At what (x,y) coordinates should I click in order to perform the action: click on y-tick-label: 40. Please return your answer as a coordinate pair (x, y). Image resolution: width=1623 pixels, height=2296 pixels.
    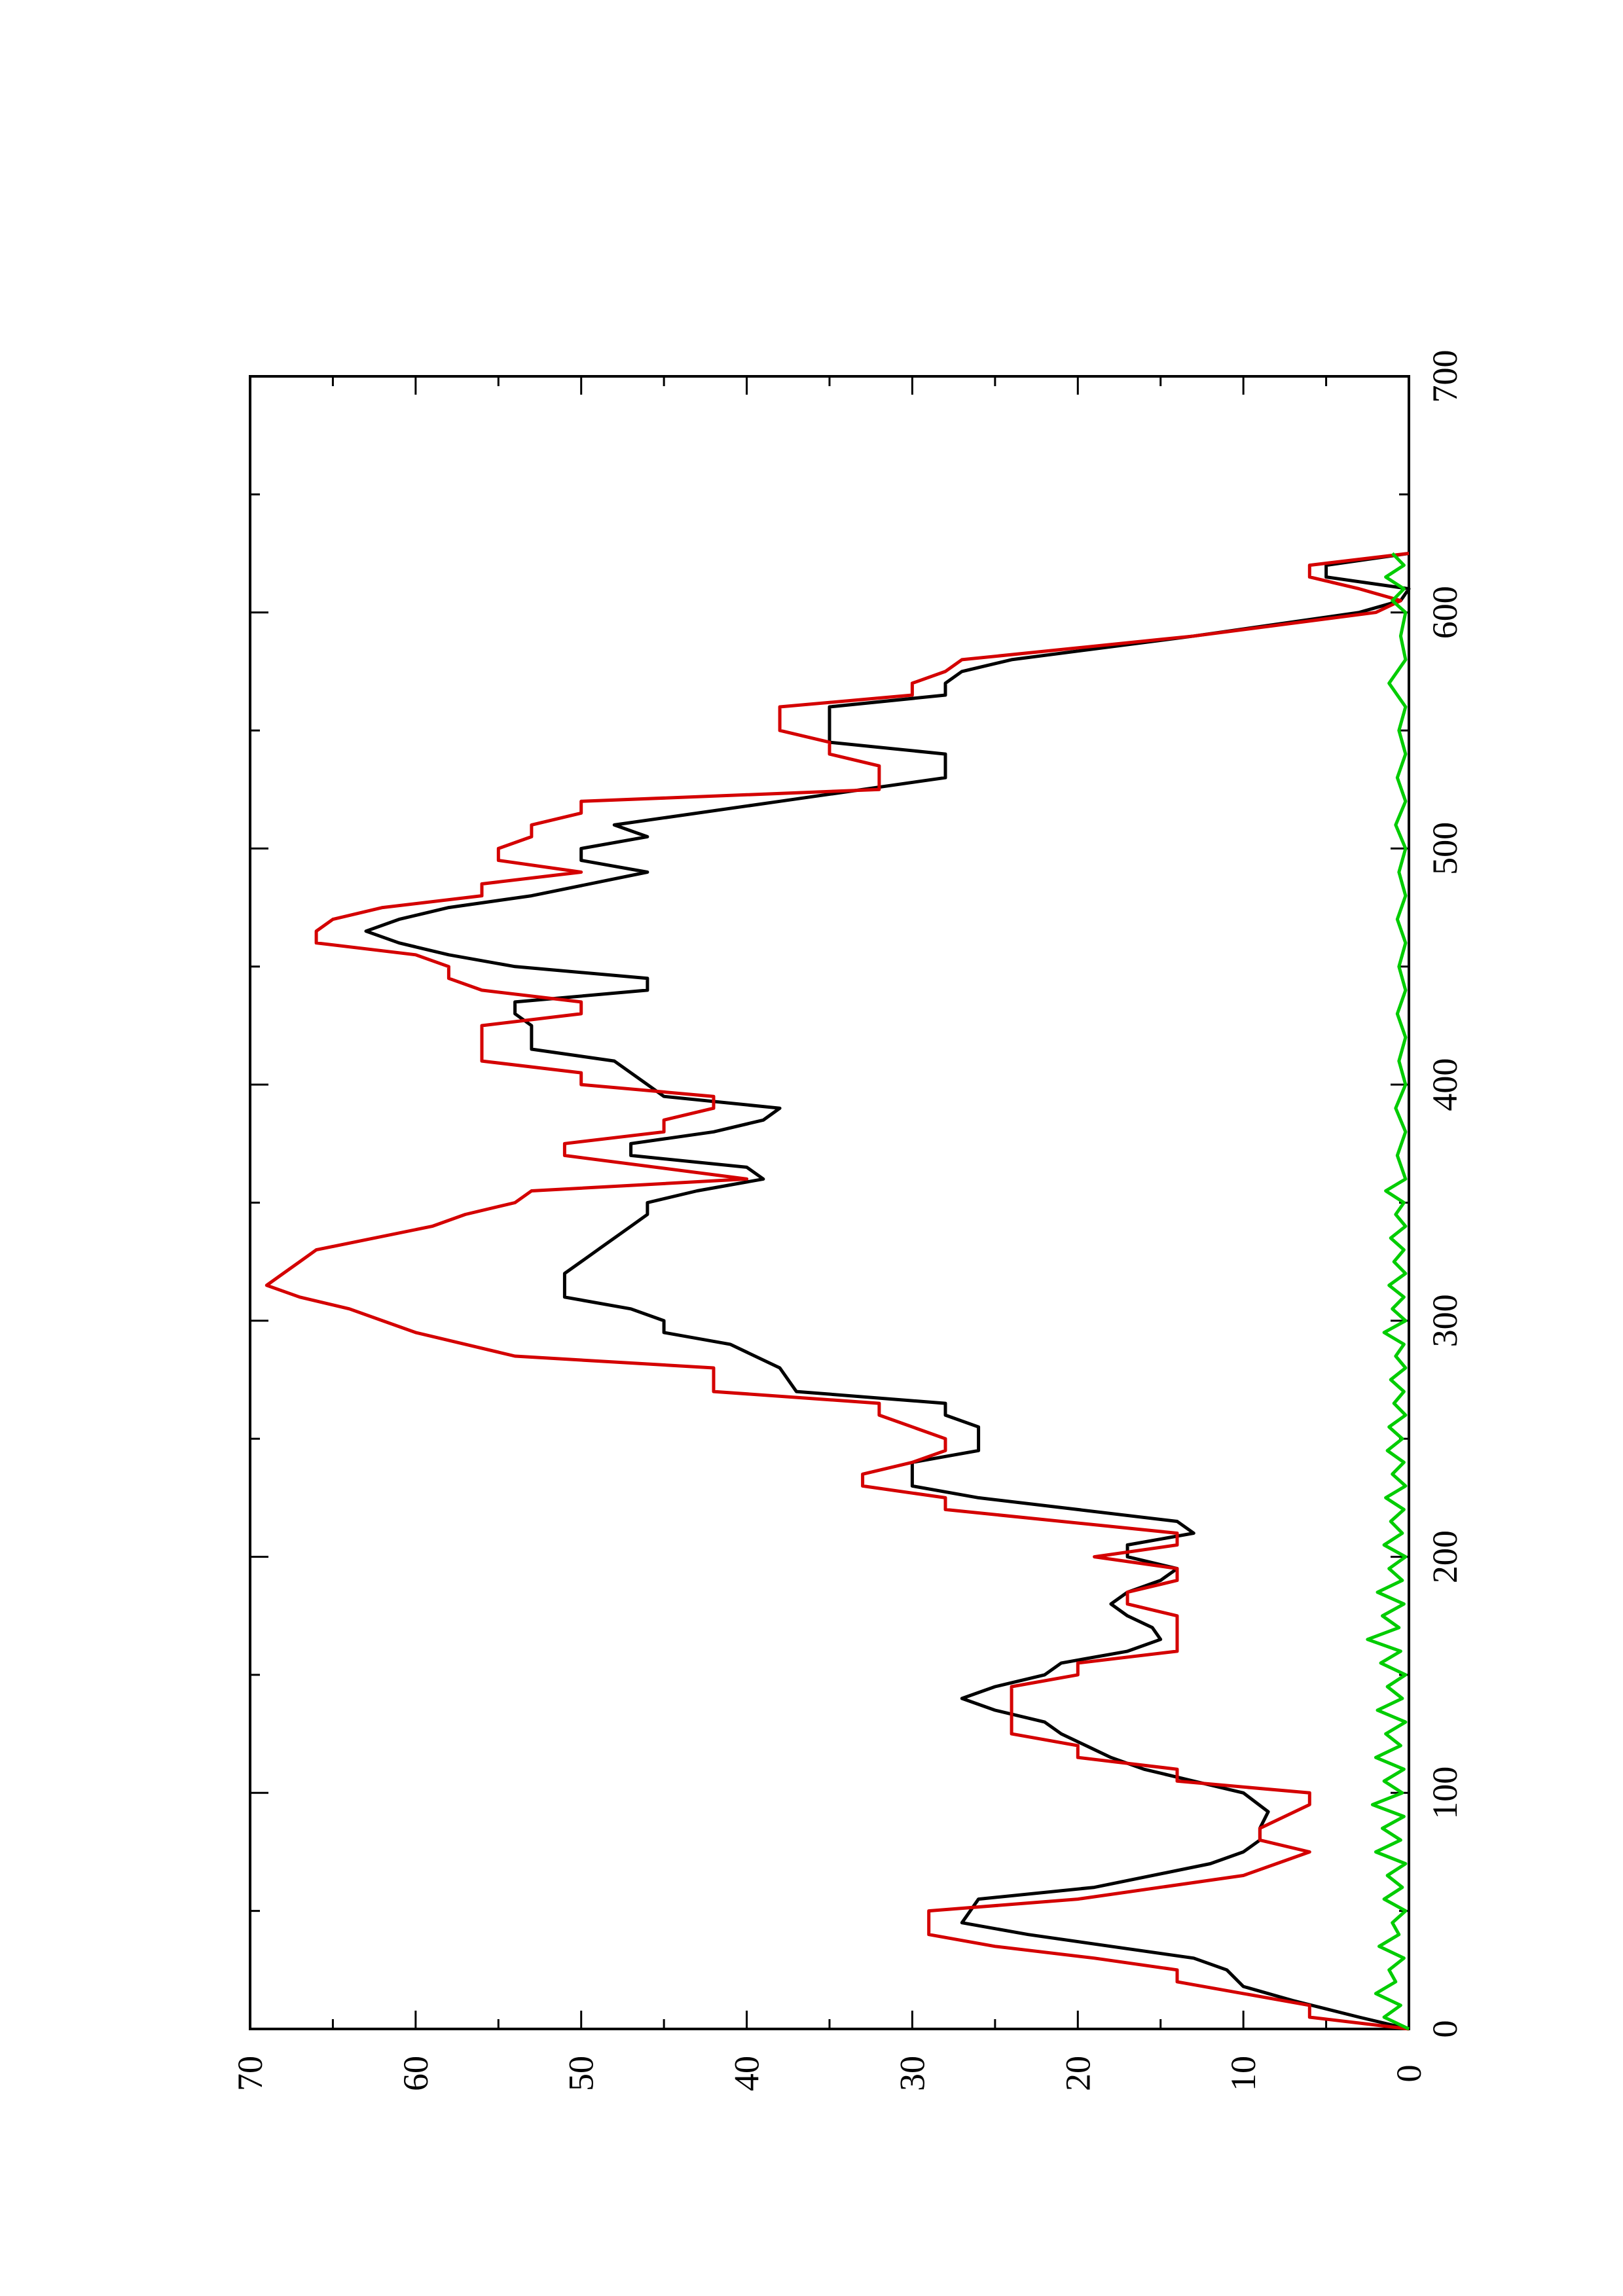
    Looking at the image, I should click on (747, 2073).